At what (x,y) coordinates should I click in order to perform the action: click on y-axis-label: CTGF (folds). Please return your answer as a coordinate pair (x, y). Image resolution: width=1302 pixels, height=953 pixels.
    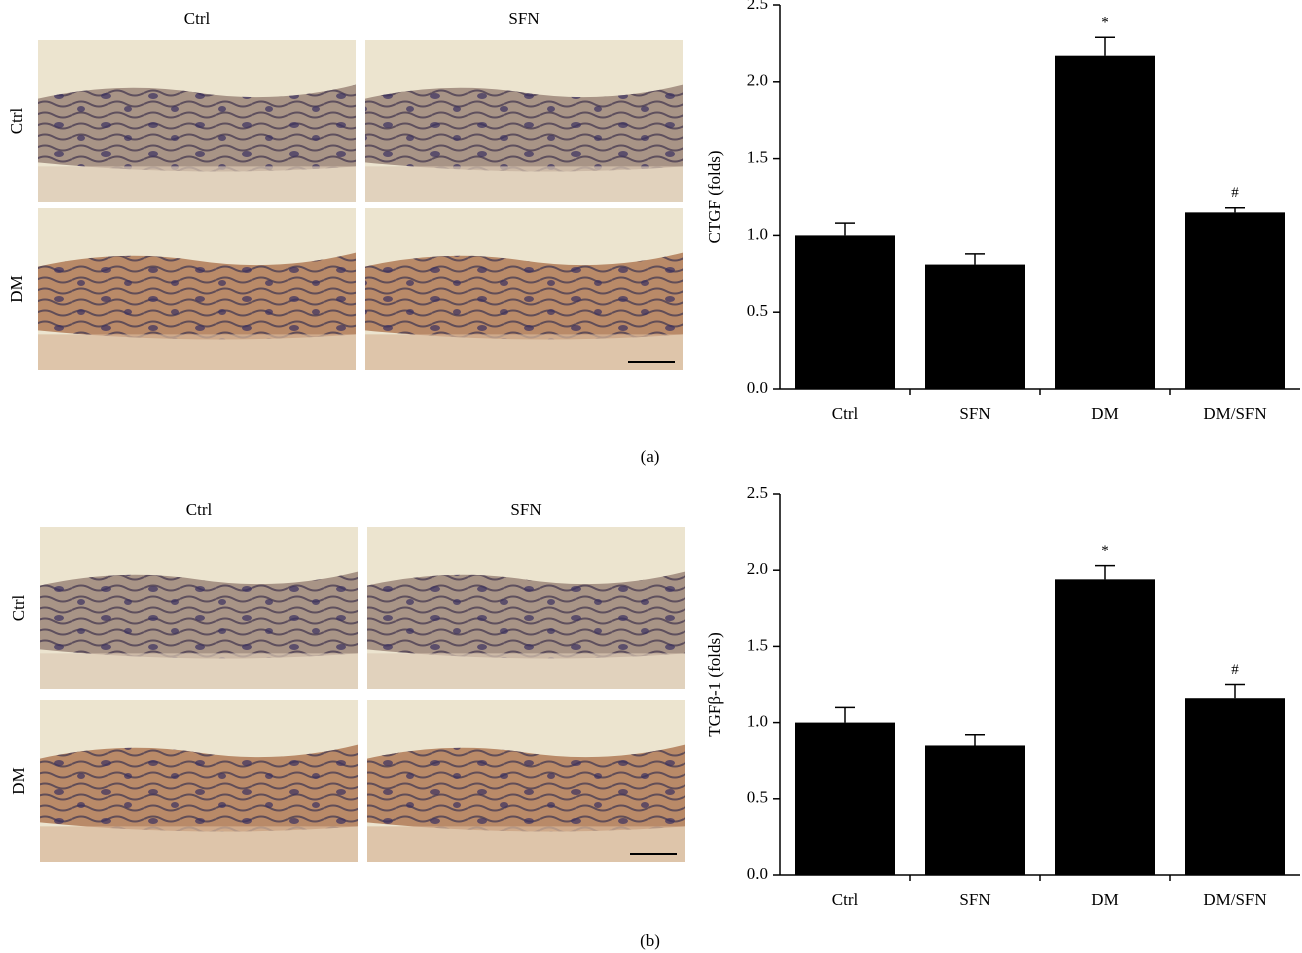
    Looking at the image, I should click on (714, 196).